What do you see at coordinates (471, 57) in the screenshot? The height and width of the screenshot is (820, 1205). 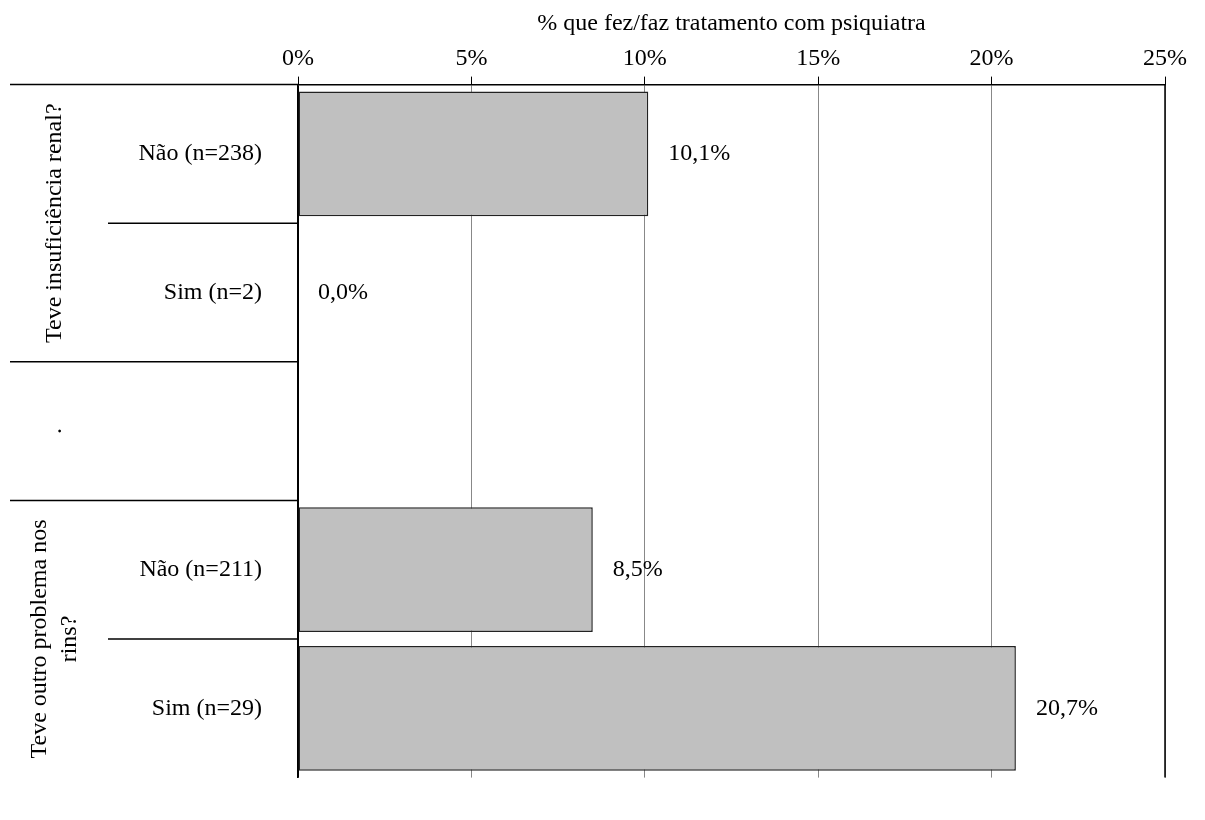 I see `x-tick-label: 5%` at bounding box center [471, 57].